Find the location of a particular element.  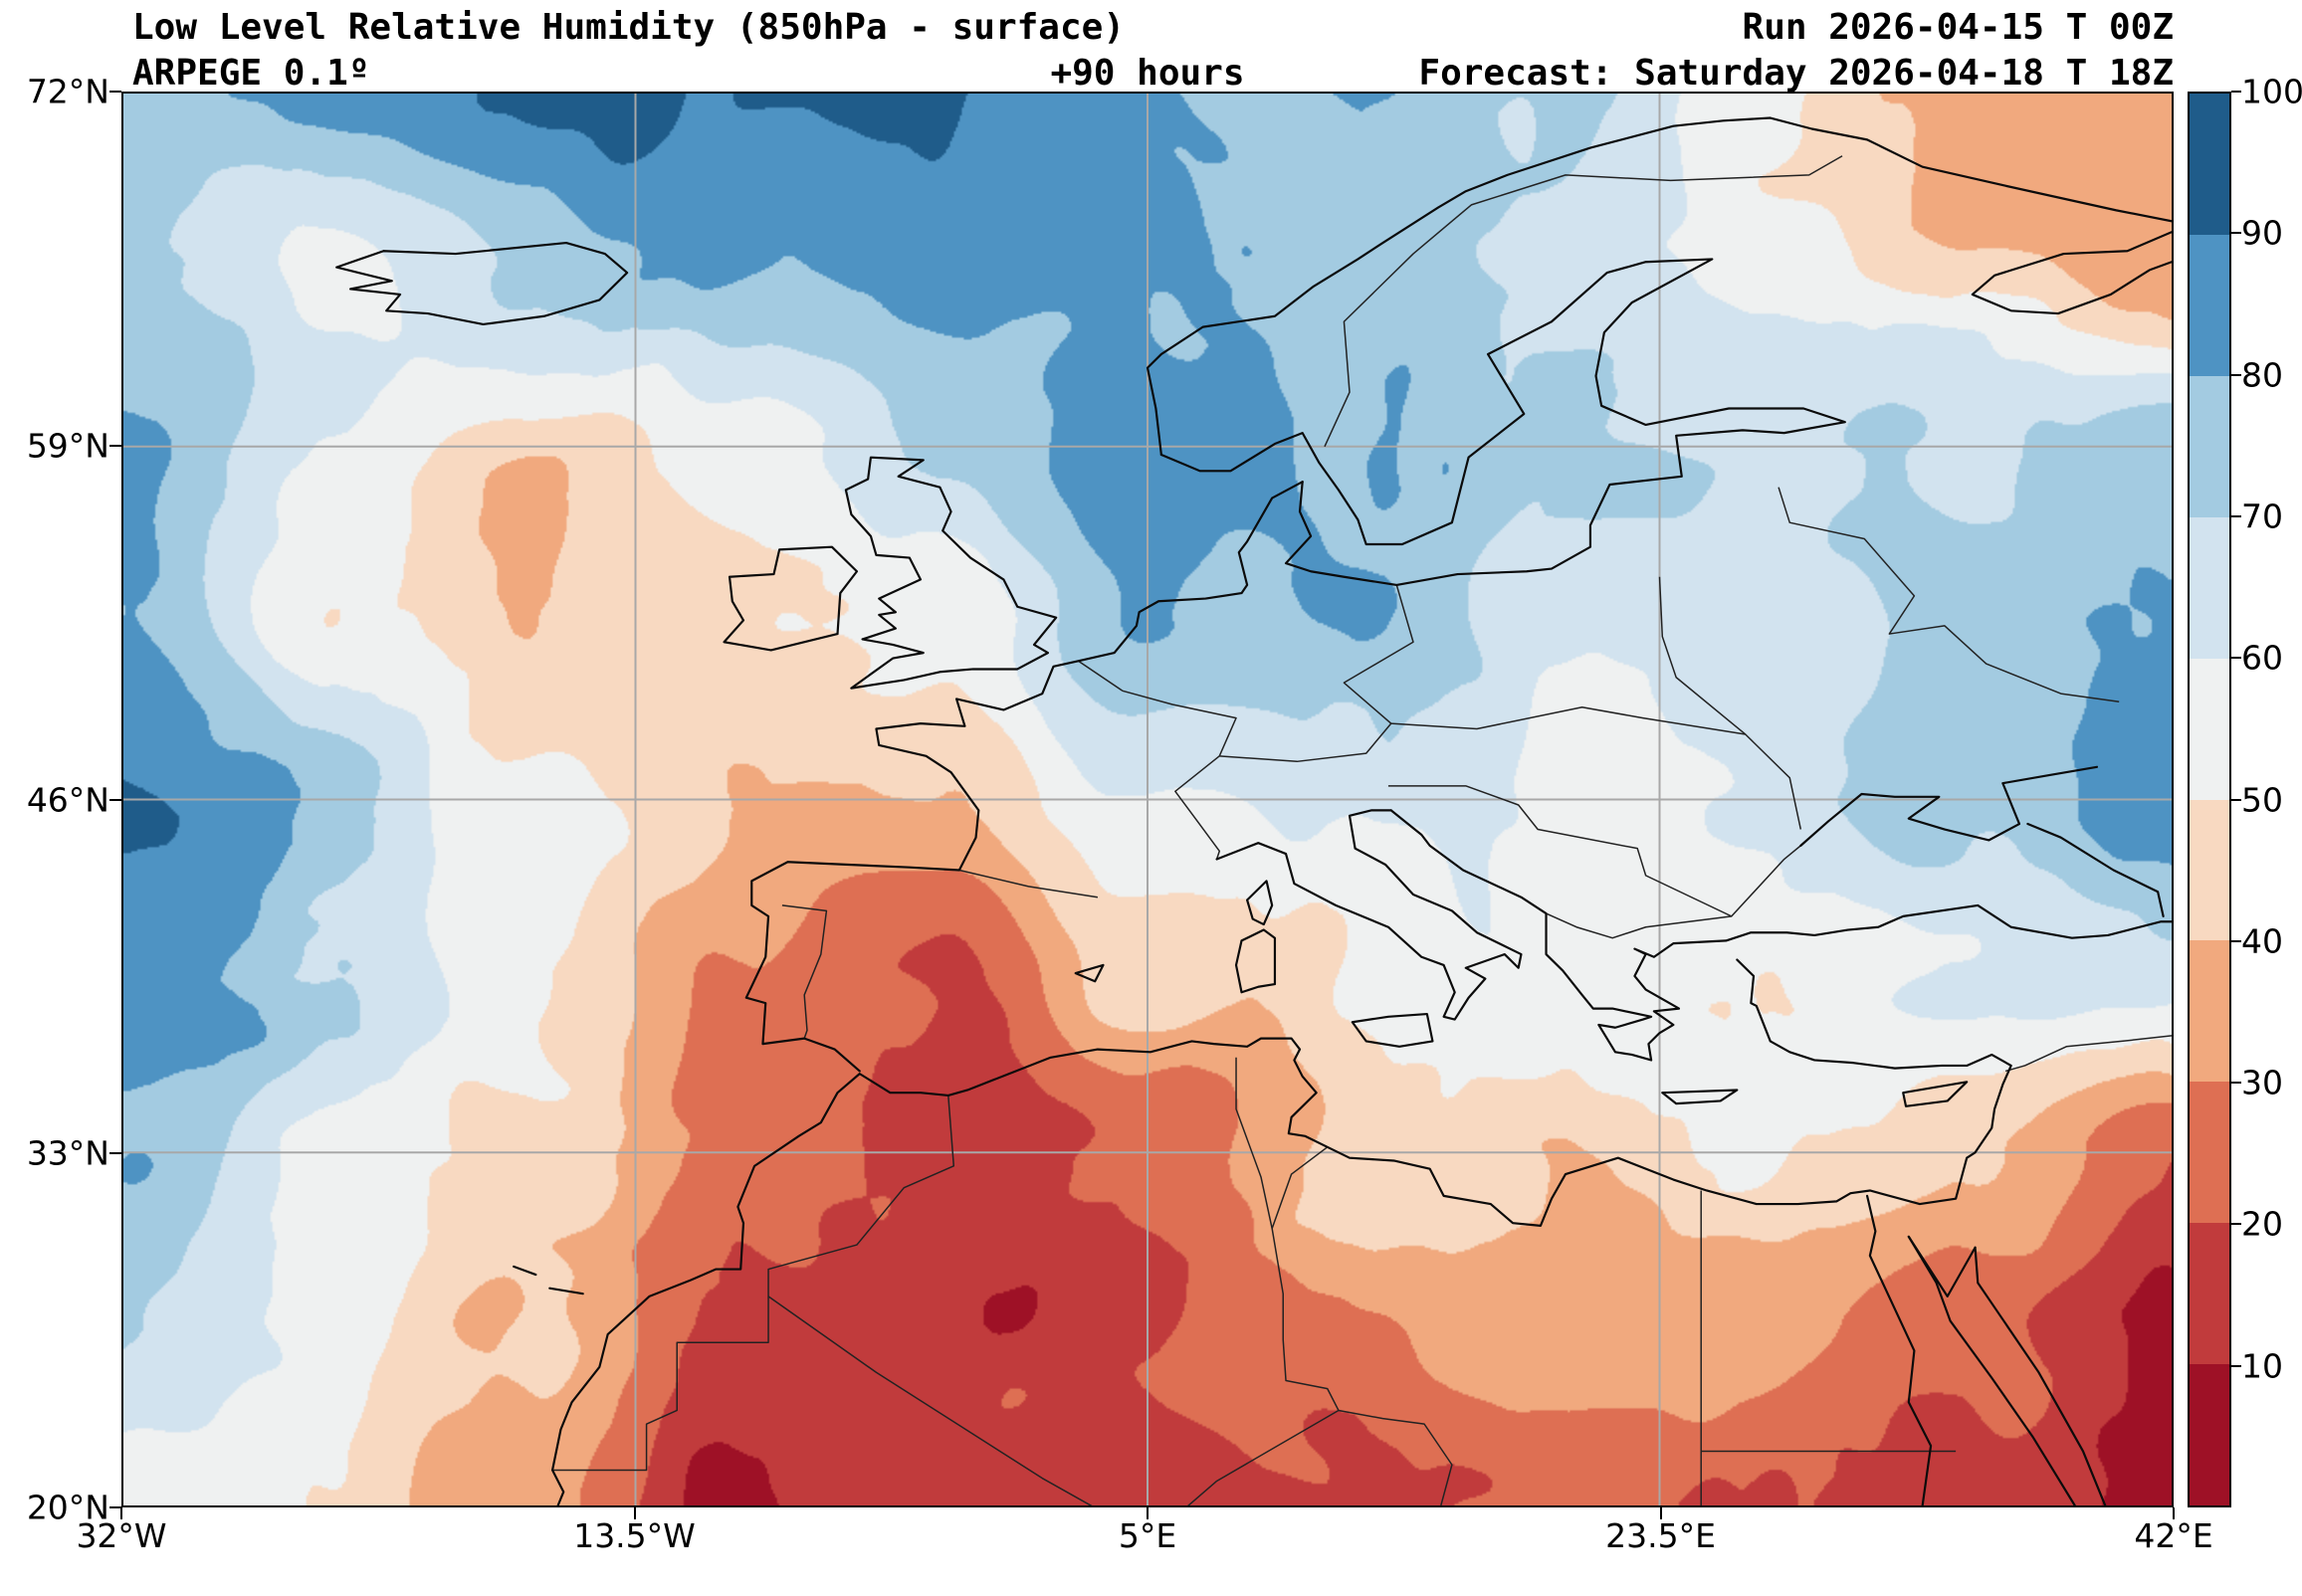

run-label: Run 2026-04-15 T 00Z is located at coordinates (1958, 27).